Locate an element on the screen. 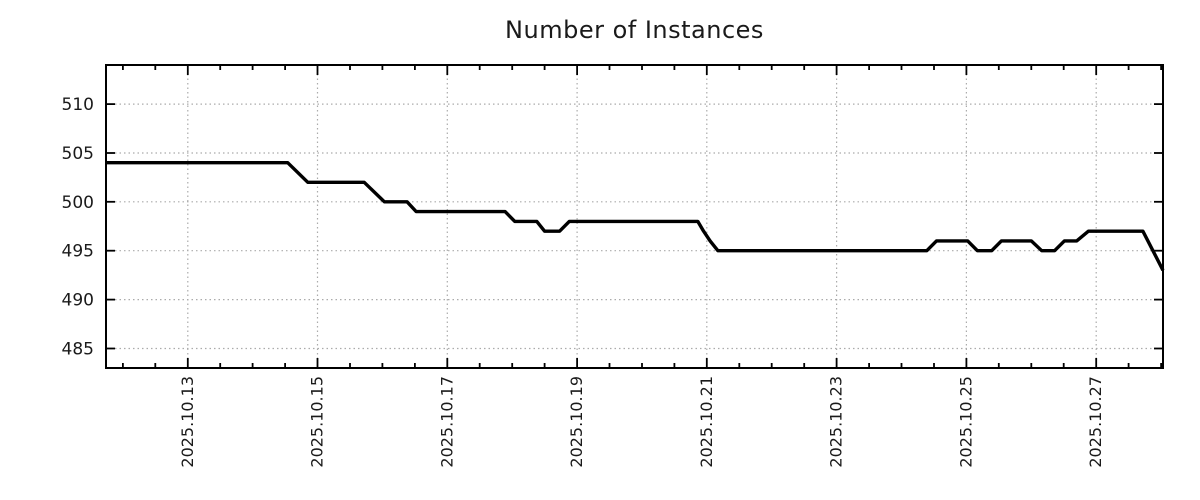  y-tick-label: 485 is located at coordinates (78, 350).